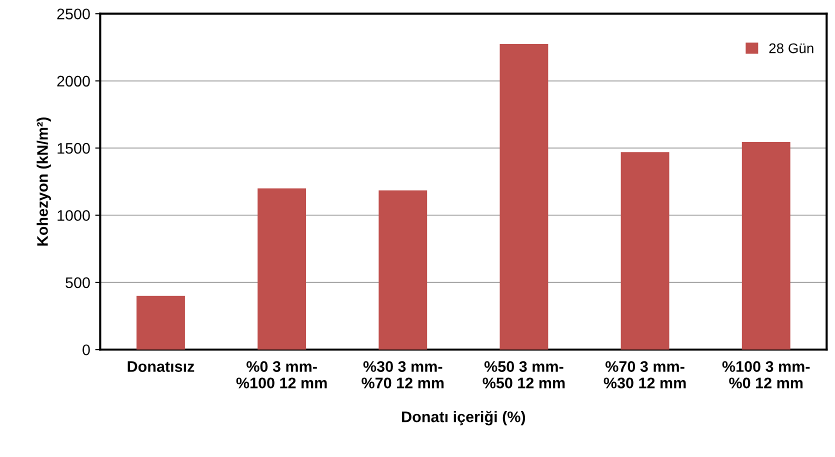 The height and width of the screenshot is (457, 835). Describe the element at coordinates (86, 350) in the screenshot. I see `y-tick-label: 0` at that location.